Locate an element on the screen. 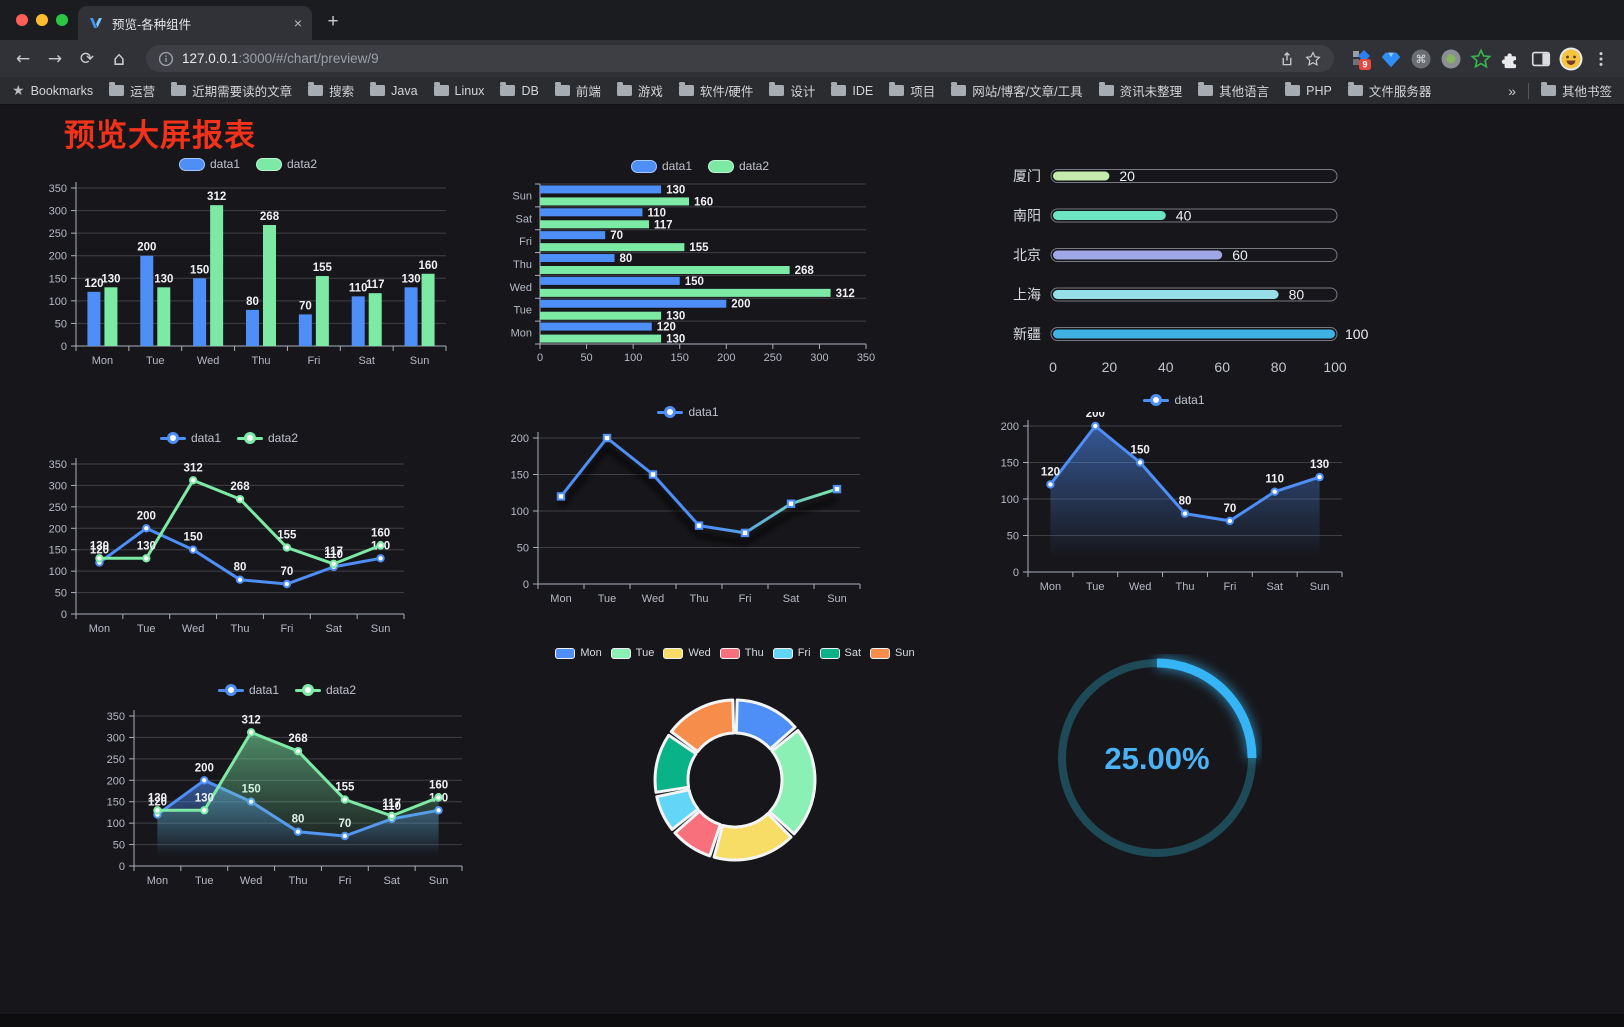  bookmark-folder: 设计 is located at coordinates (792, 90).